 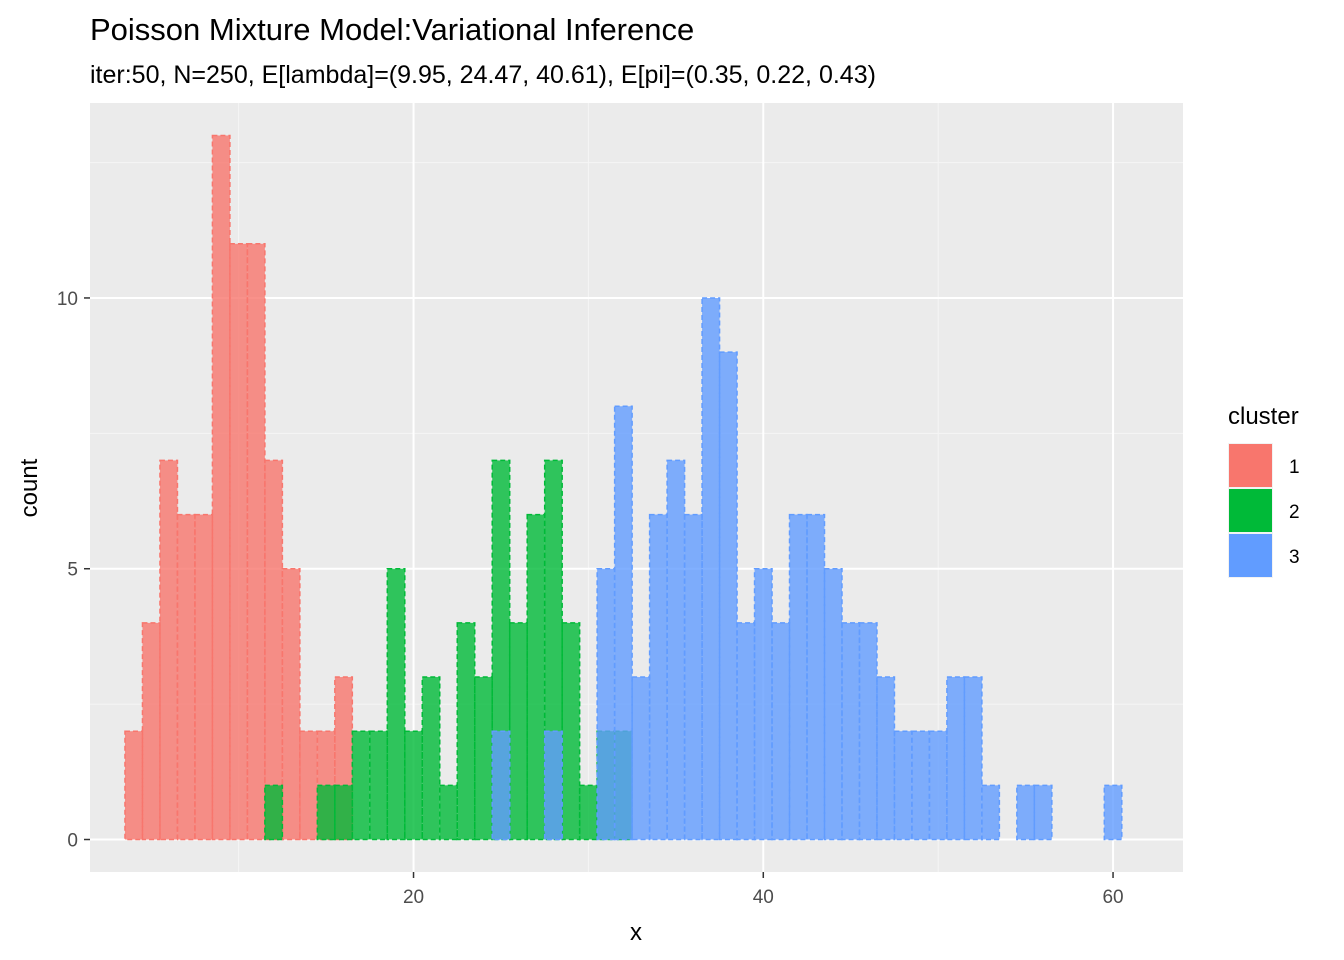 What do you see at coordinates (763, 897) in the screenshot?
I see `x-tick-label: 40` at bounding box center [763, 897].